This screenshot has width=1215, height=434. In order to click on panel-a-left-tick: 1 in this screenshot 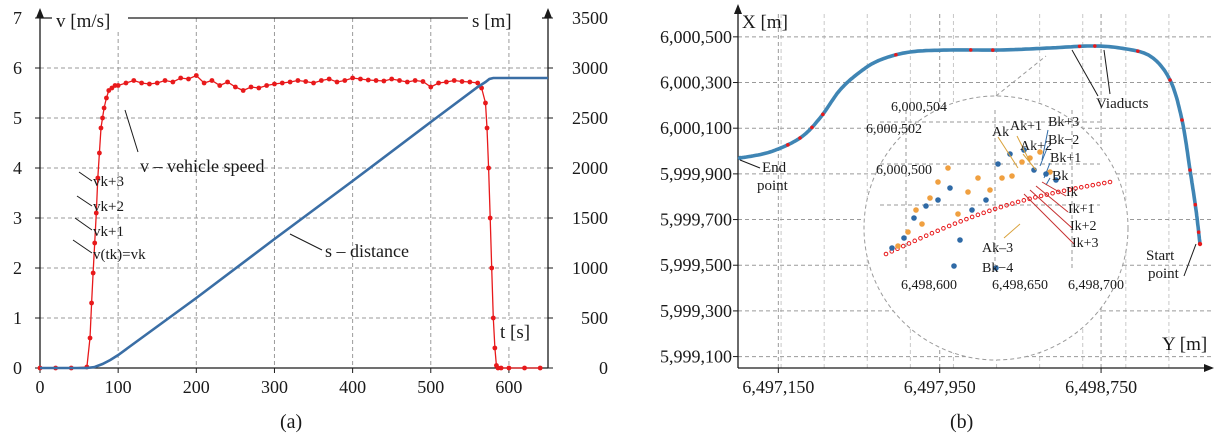, I will do `click(17, 318)`.